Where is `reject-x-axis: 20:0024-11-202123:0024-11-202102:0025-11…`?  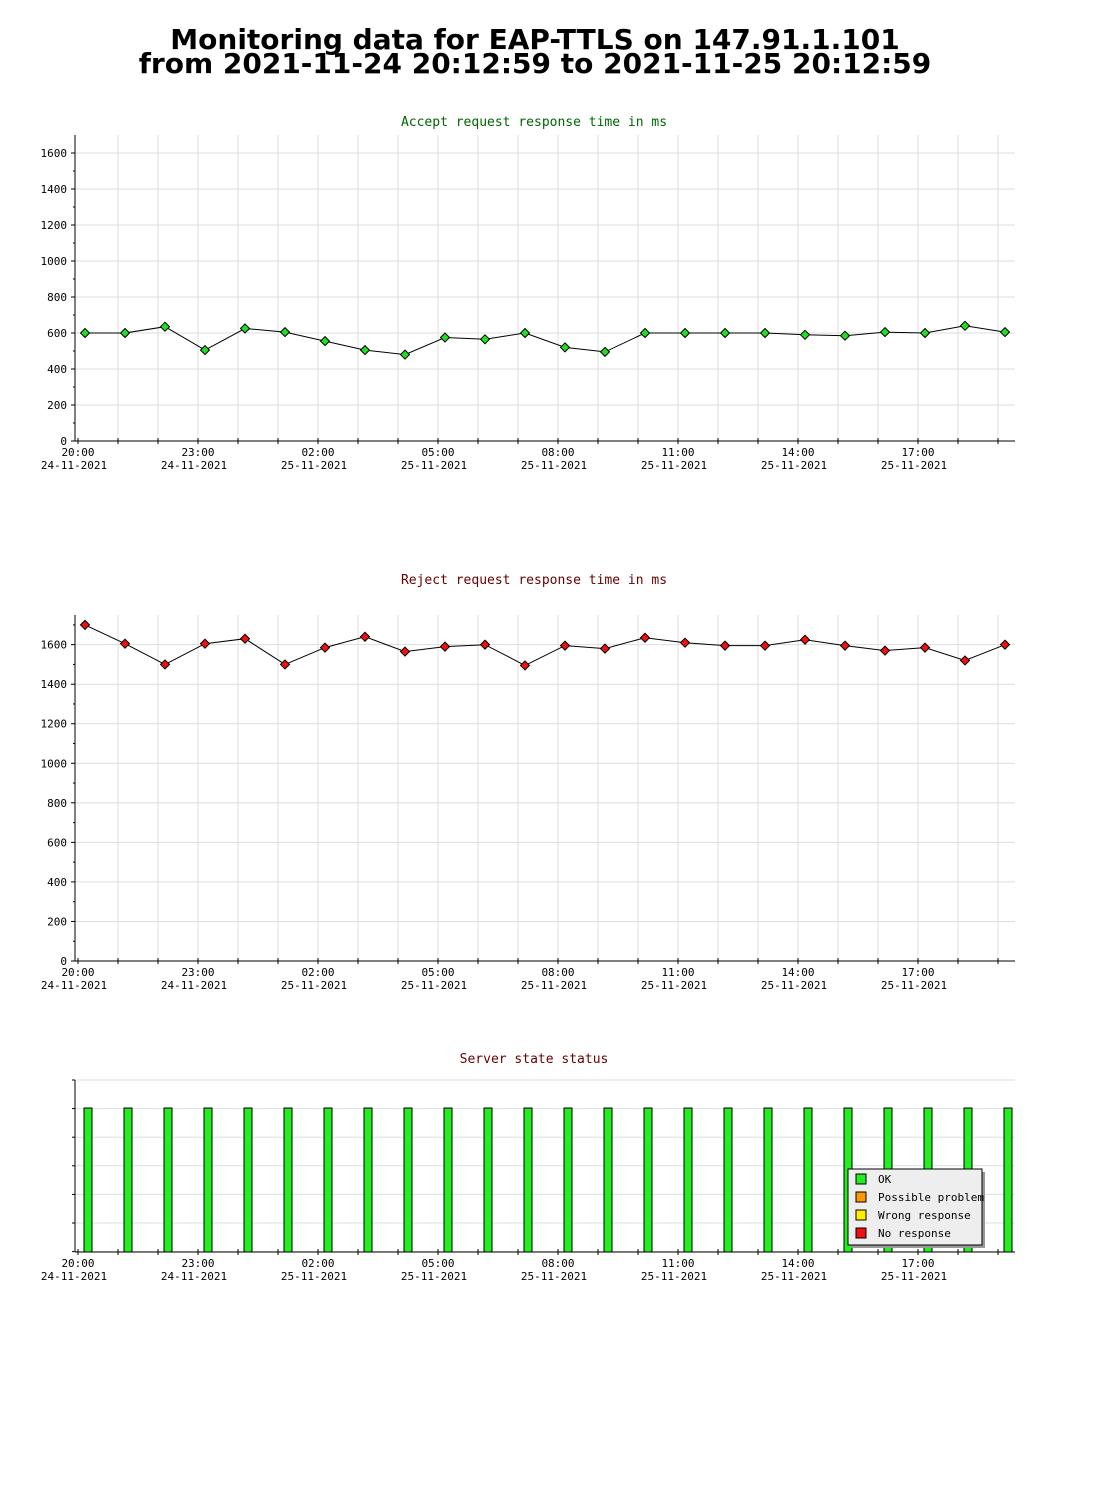
reject-x-axis: 20:0024-11-202123:0024-11-202102:0025-11… is located at coordinates (528, 975).